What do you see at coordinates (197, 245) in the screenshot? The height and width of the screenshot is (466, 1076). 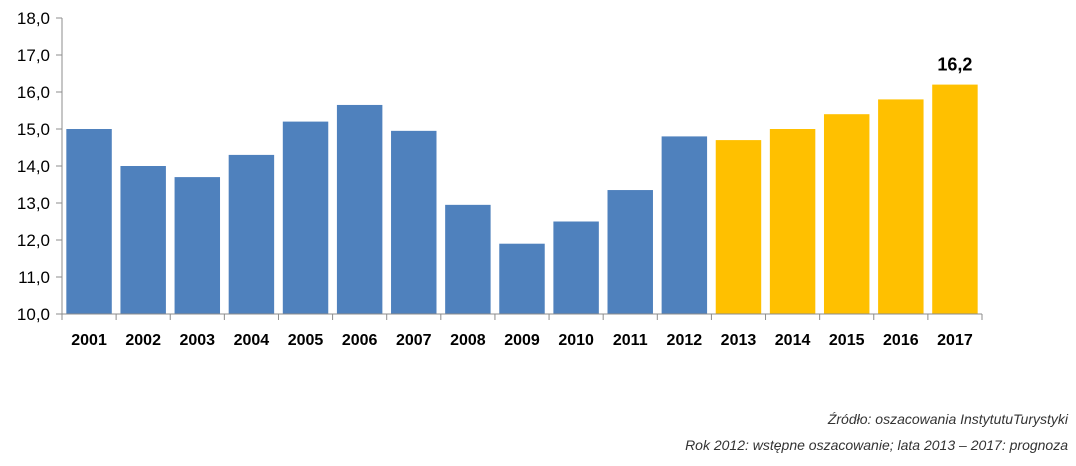 I see `bar-2003` at bounding box center [197, 245].